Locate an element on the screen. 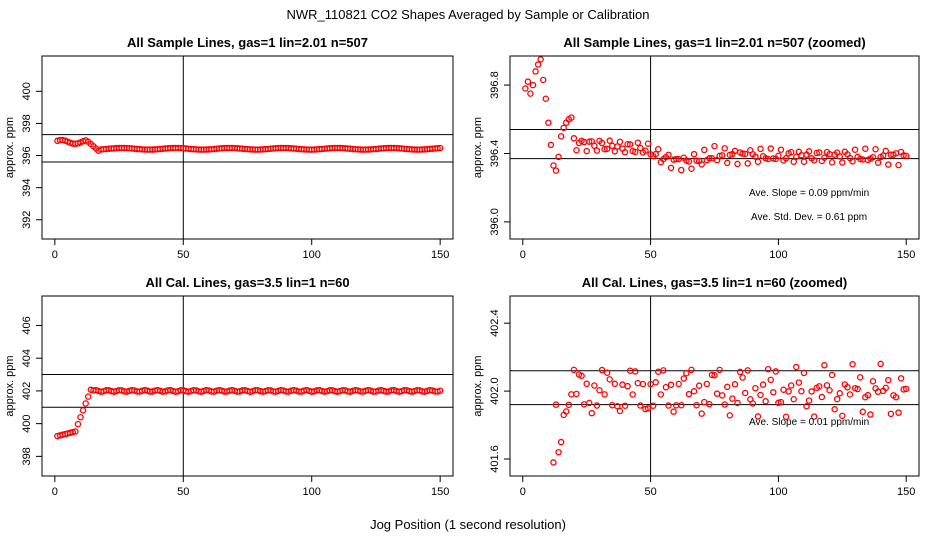 The width and height of the screenshot is (936, 540). annotation-text: Ave. Slope = 0.01 ppm/min is located at coordinates (809, 422).